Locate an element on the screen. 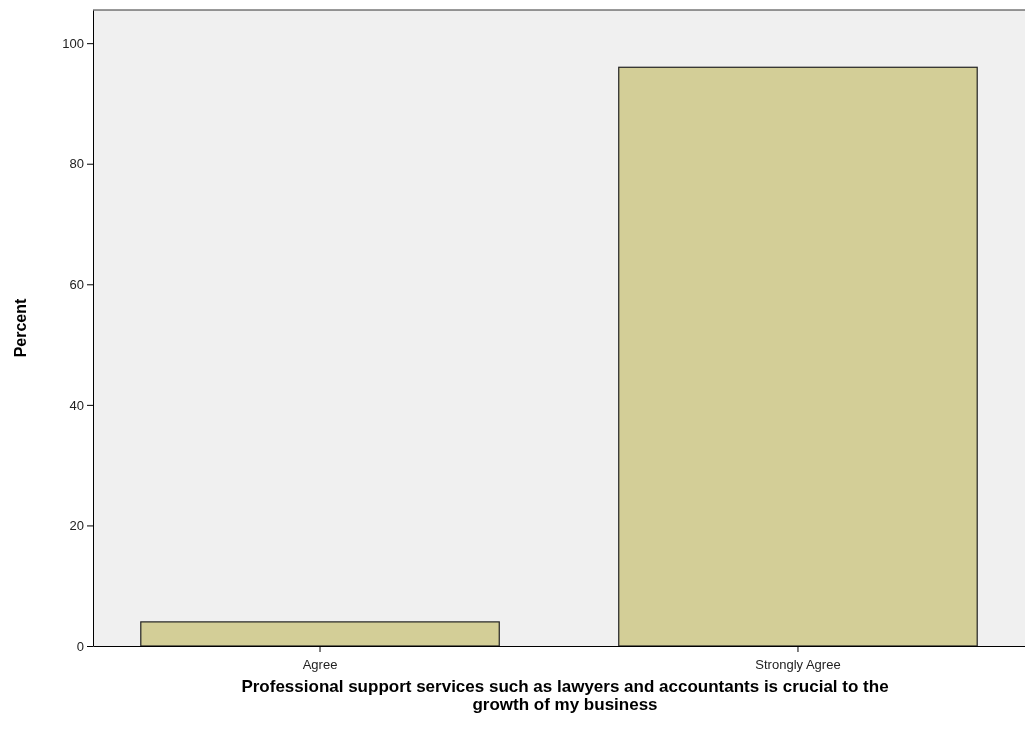 This screenshot has width=1025, height=747. y-tick-label: 80 is located at coordinates (76, 164).